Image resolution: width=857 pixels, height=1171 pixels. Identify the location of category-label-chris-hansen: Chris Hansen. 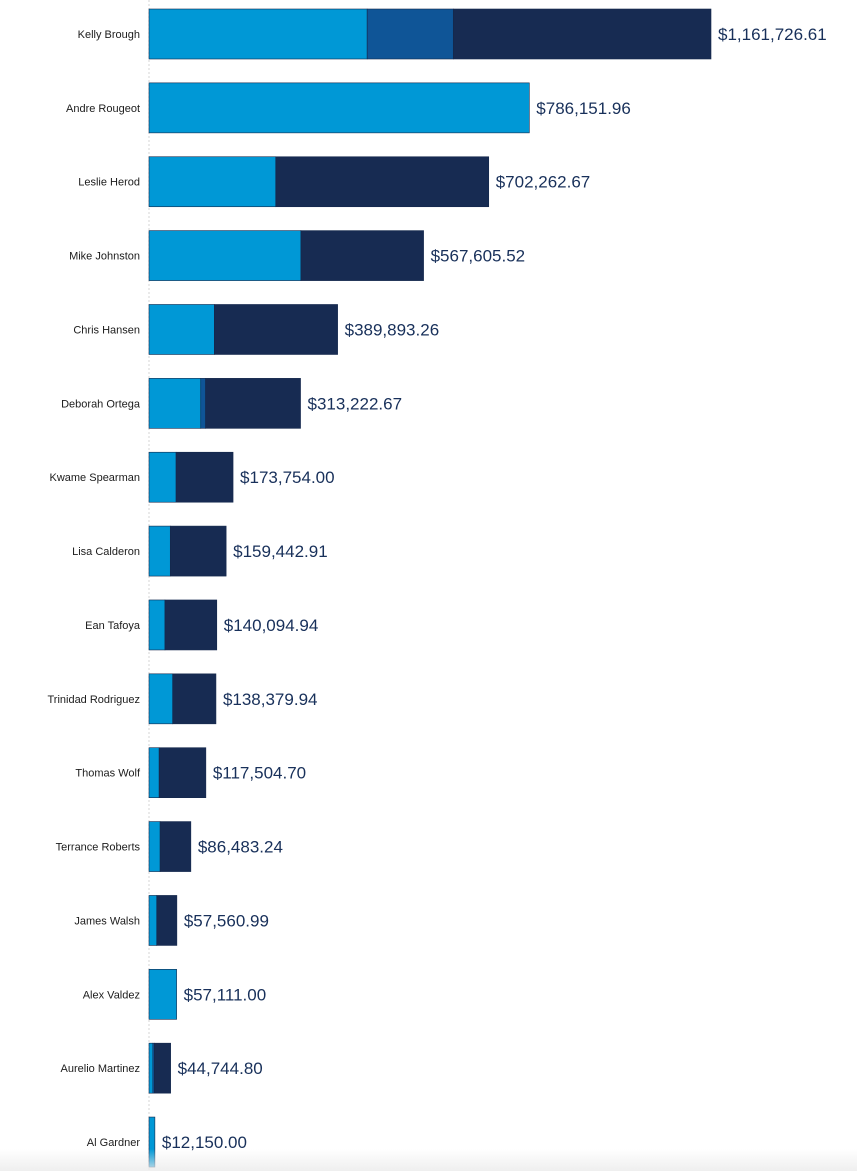
(106, 330).